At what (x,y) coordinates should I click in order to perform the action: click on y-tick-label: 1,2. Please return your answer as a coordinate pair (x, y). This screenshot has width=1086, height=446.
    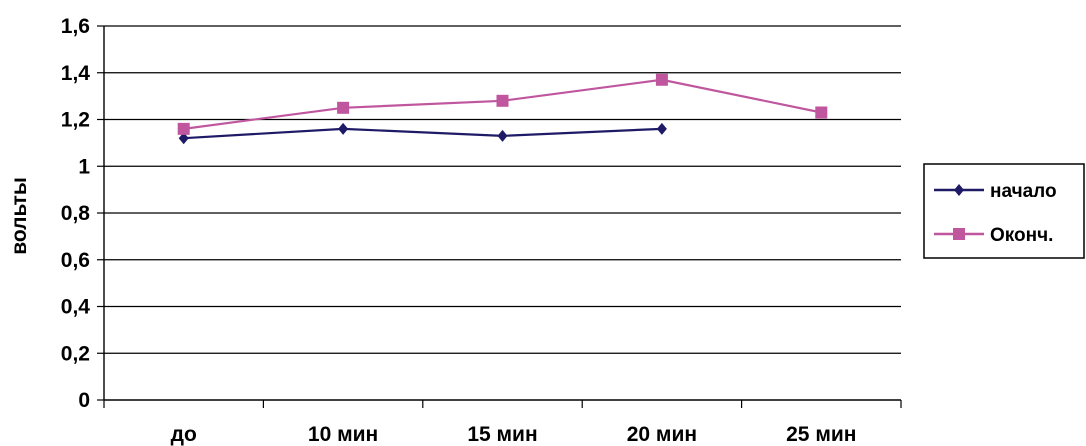
    Looking at the image, I should click on (75, 120).